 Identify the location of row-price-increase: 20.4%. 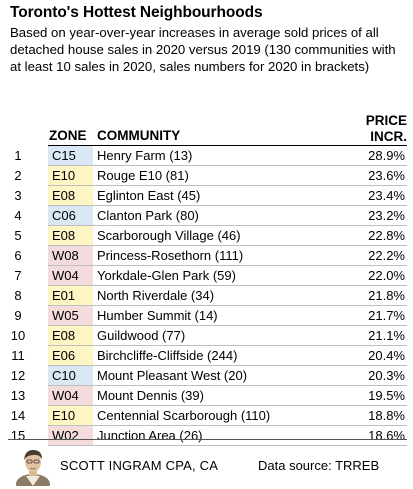
(386, 355).